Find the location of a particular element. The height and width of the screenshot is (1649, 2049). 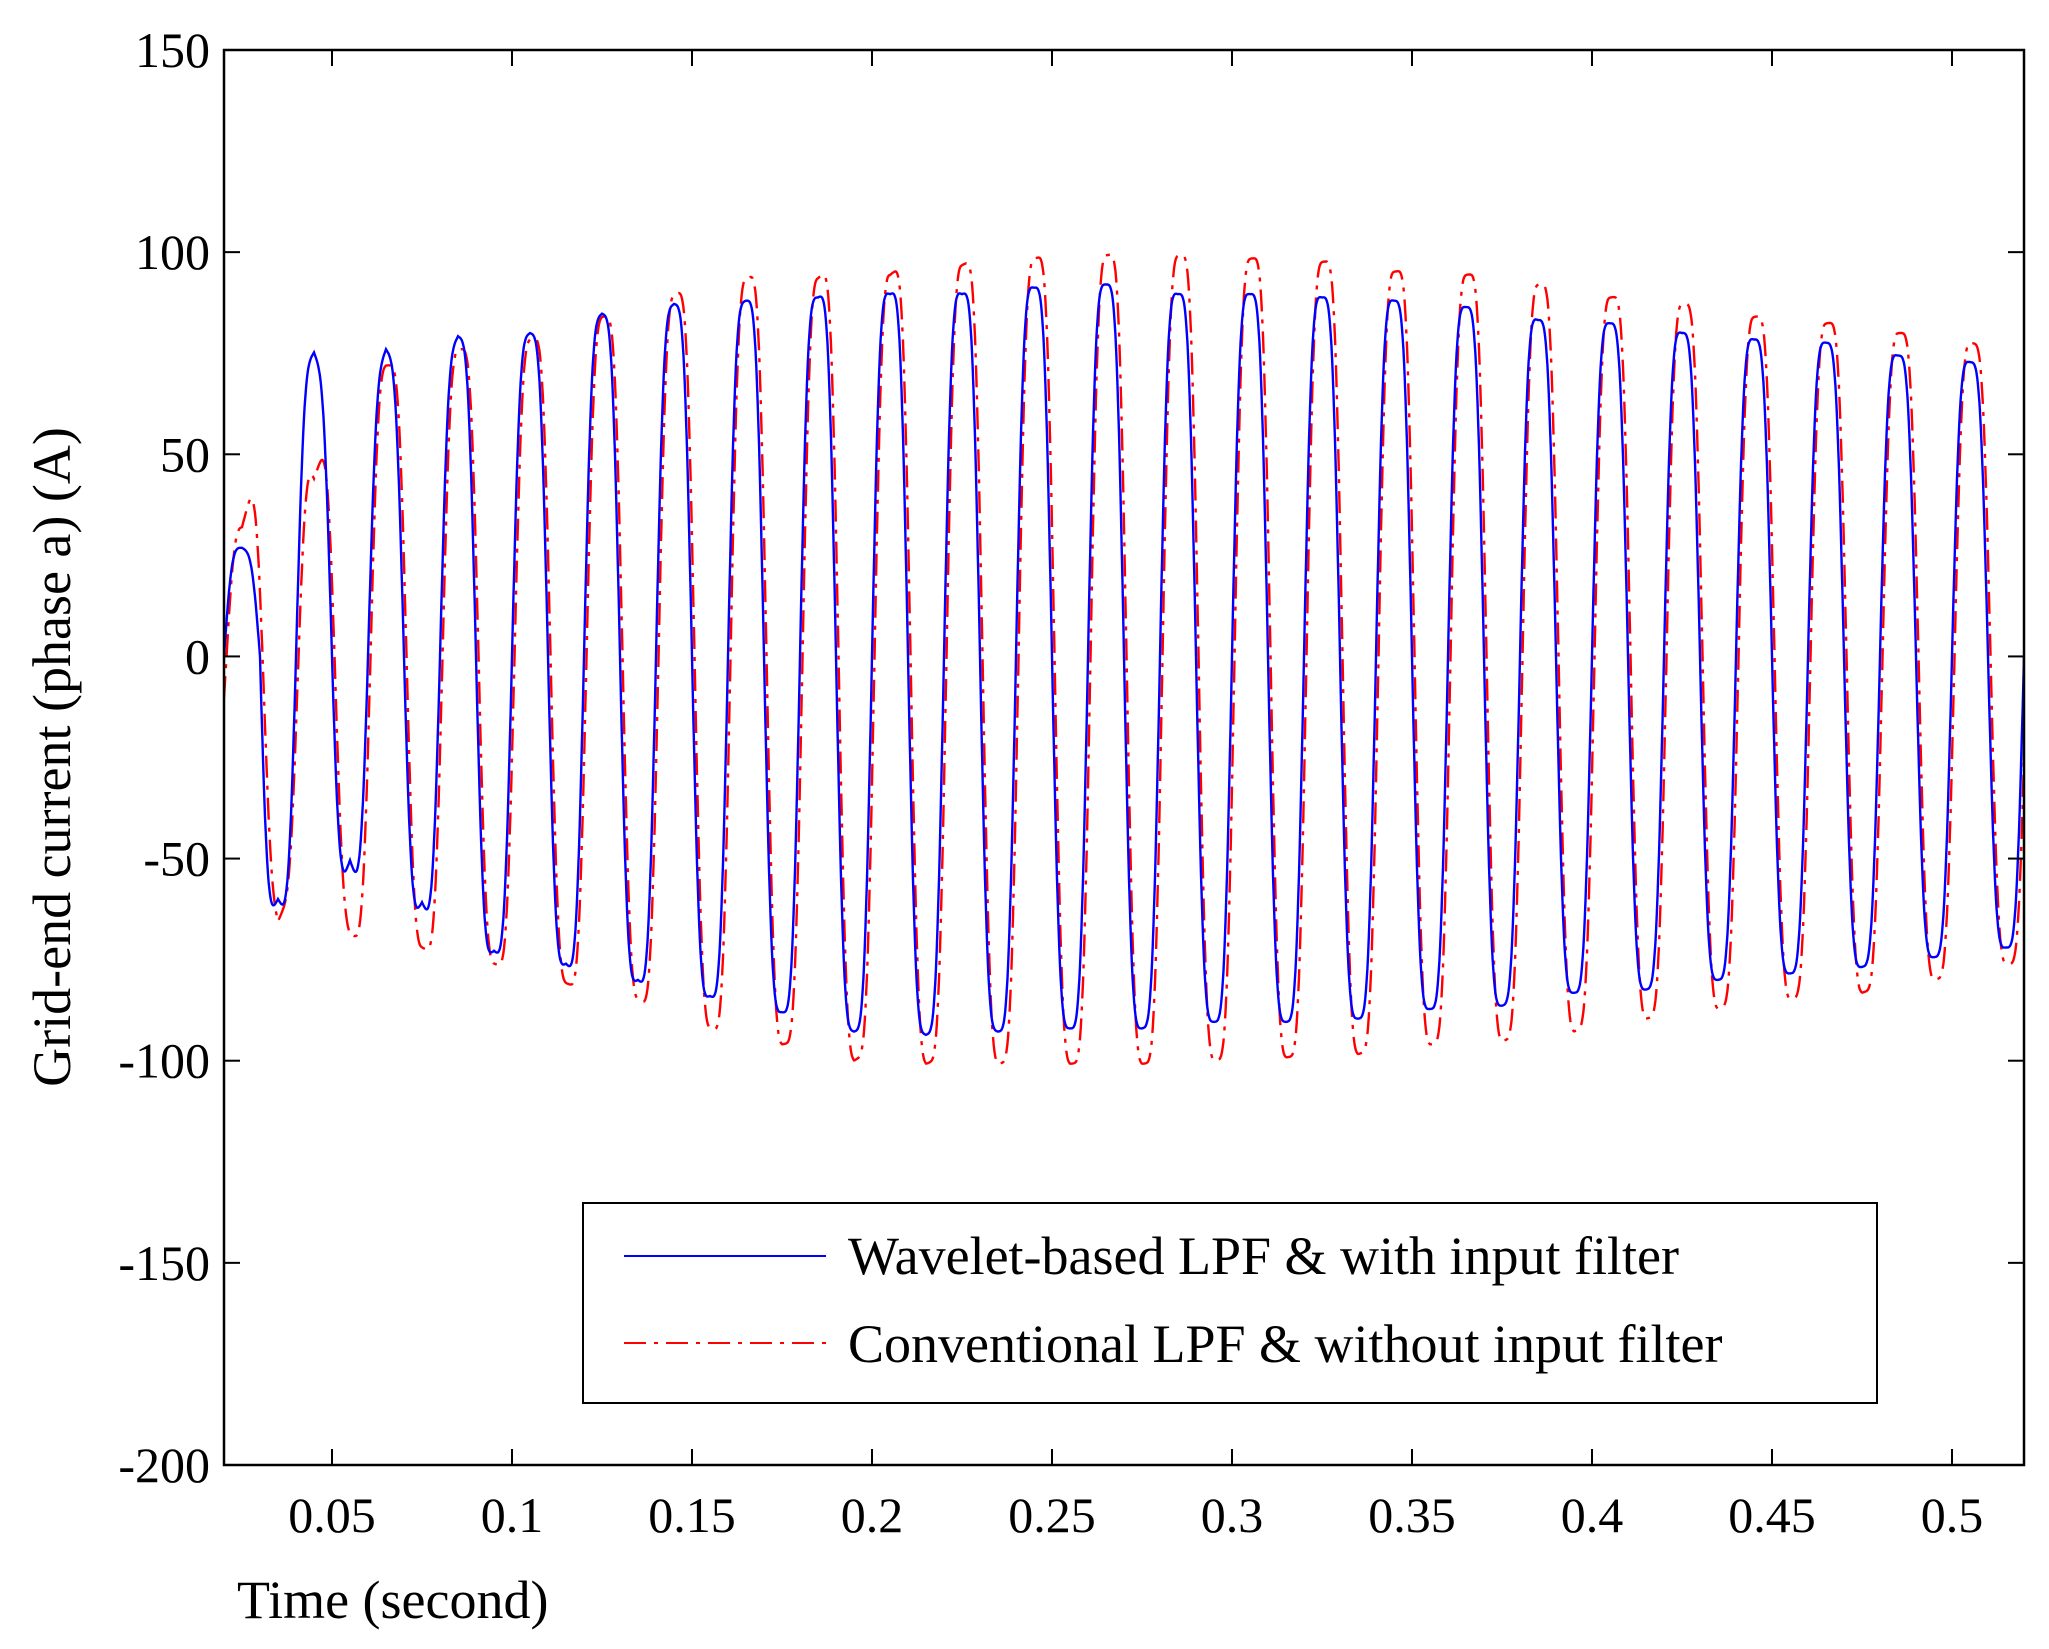

x-tick-label: 0.15 is located at coordinates (692, 1515).